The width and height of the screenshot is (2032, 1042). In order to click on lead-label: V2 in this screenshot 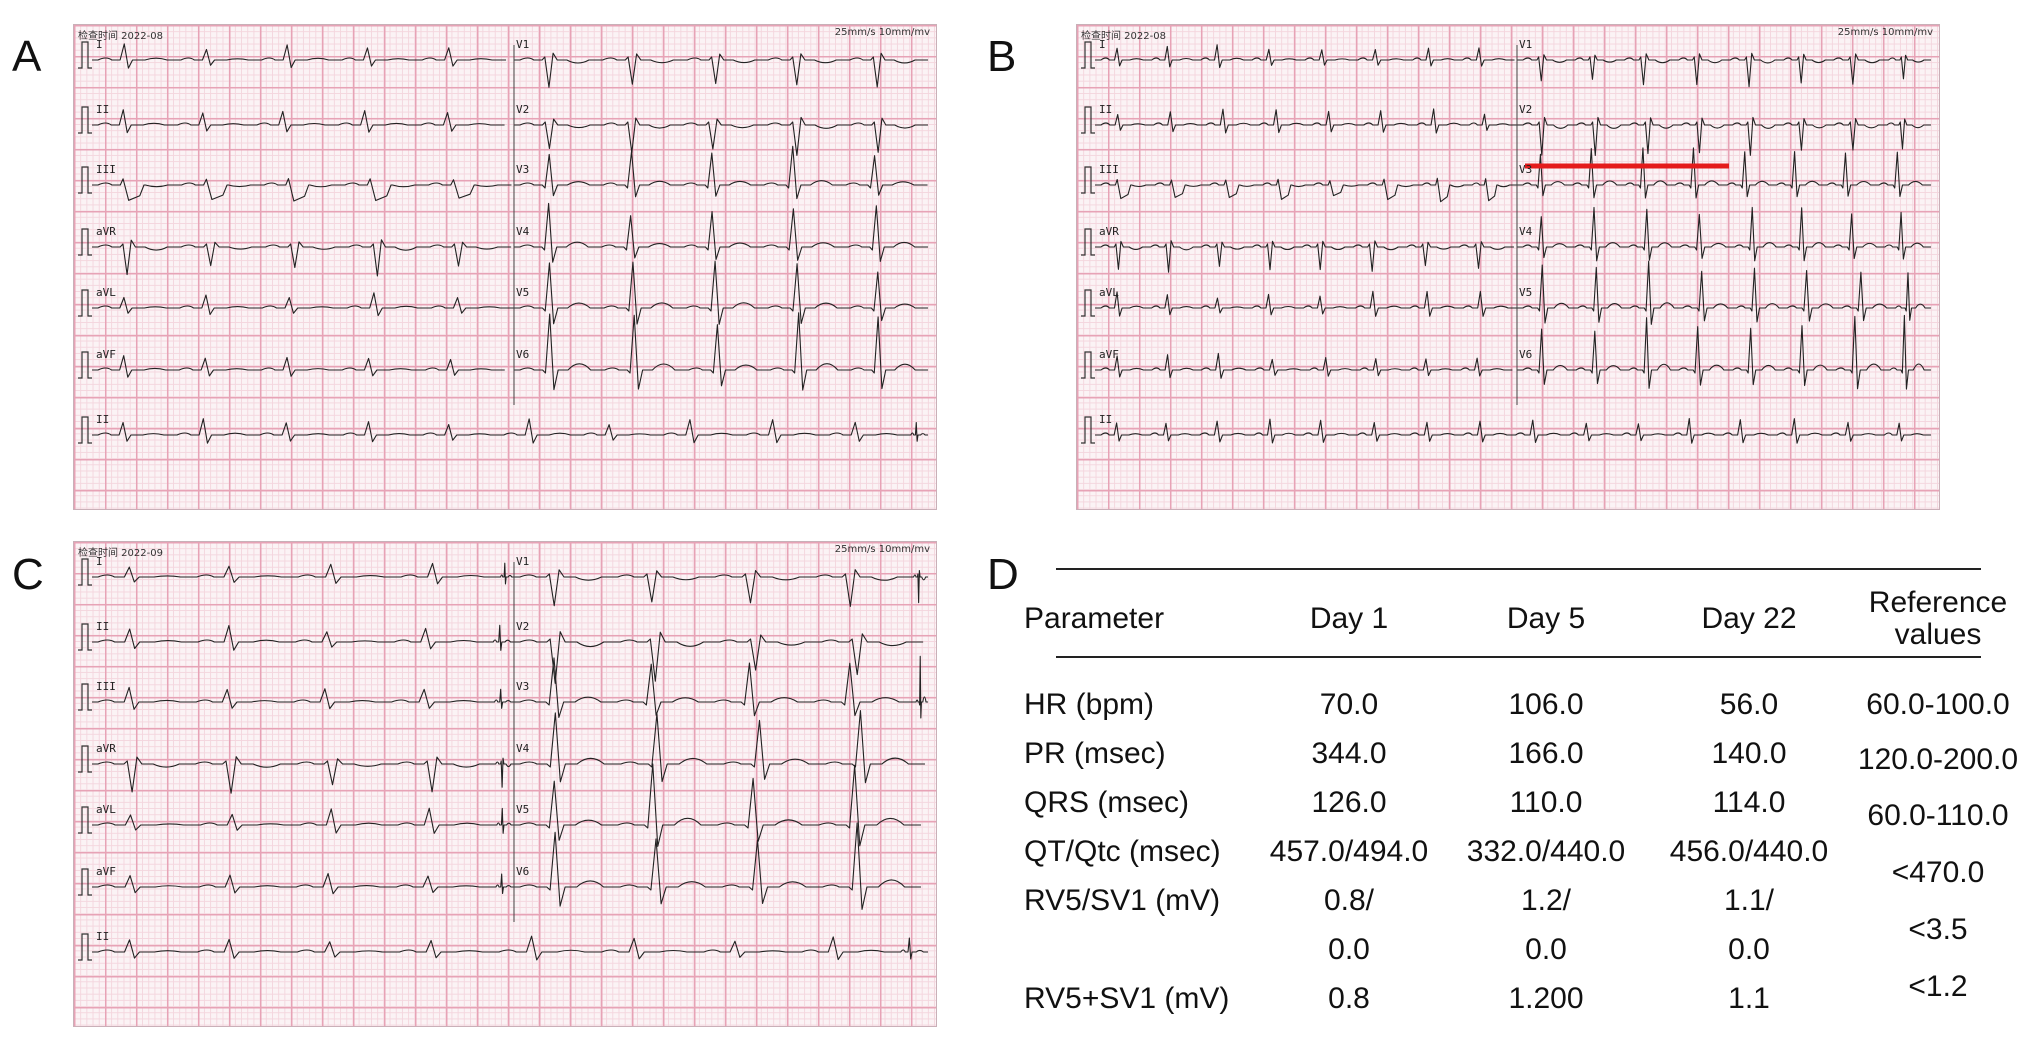, I will do `click(523, 626)`.